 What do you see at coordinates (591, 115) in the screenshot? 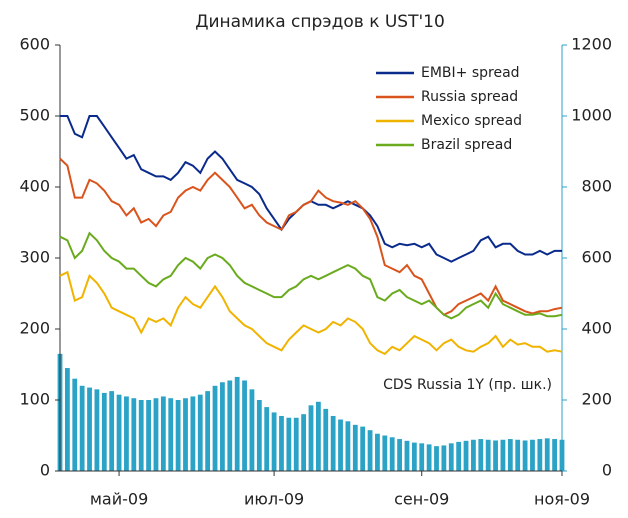
I see `y2-tick-label: 1000` at bounding box center [591, 115].